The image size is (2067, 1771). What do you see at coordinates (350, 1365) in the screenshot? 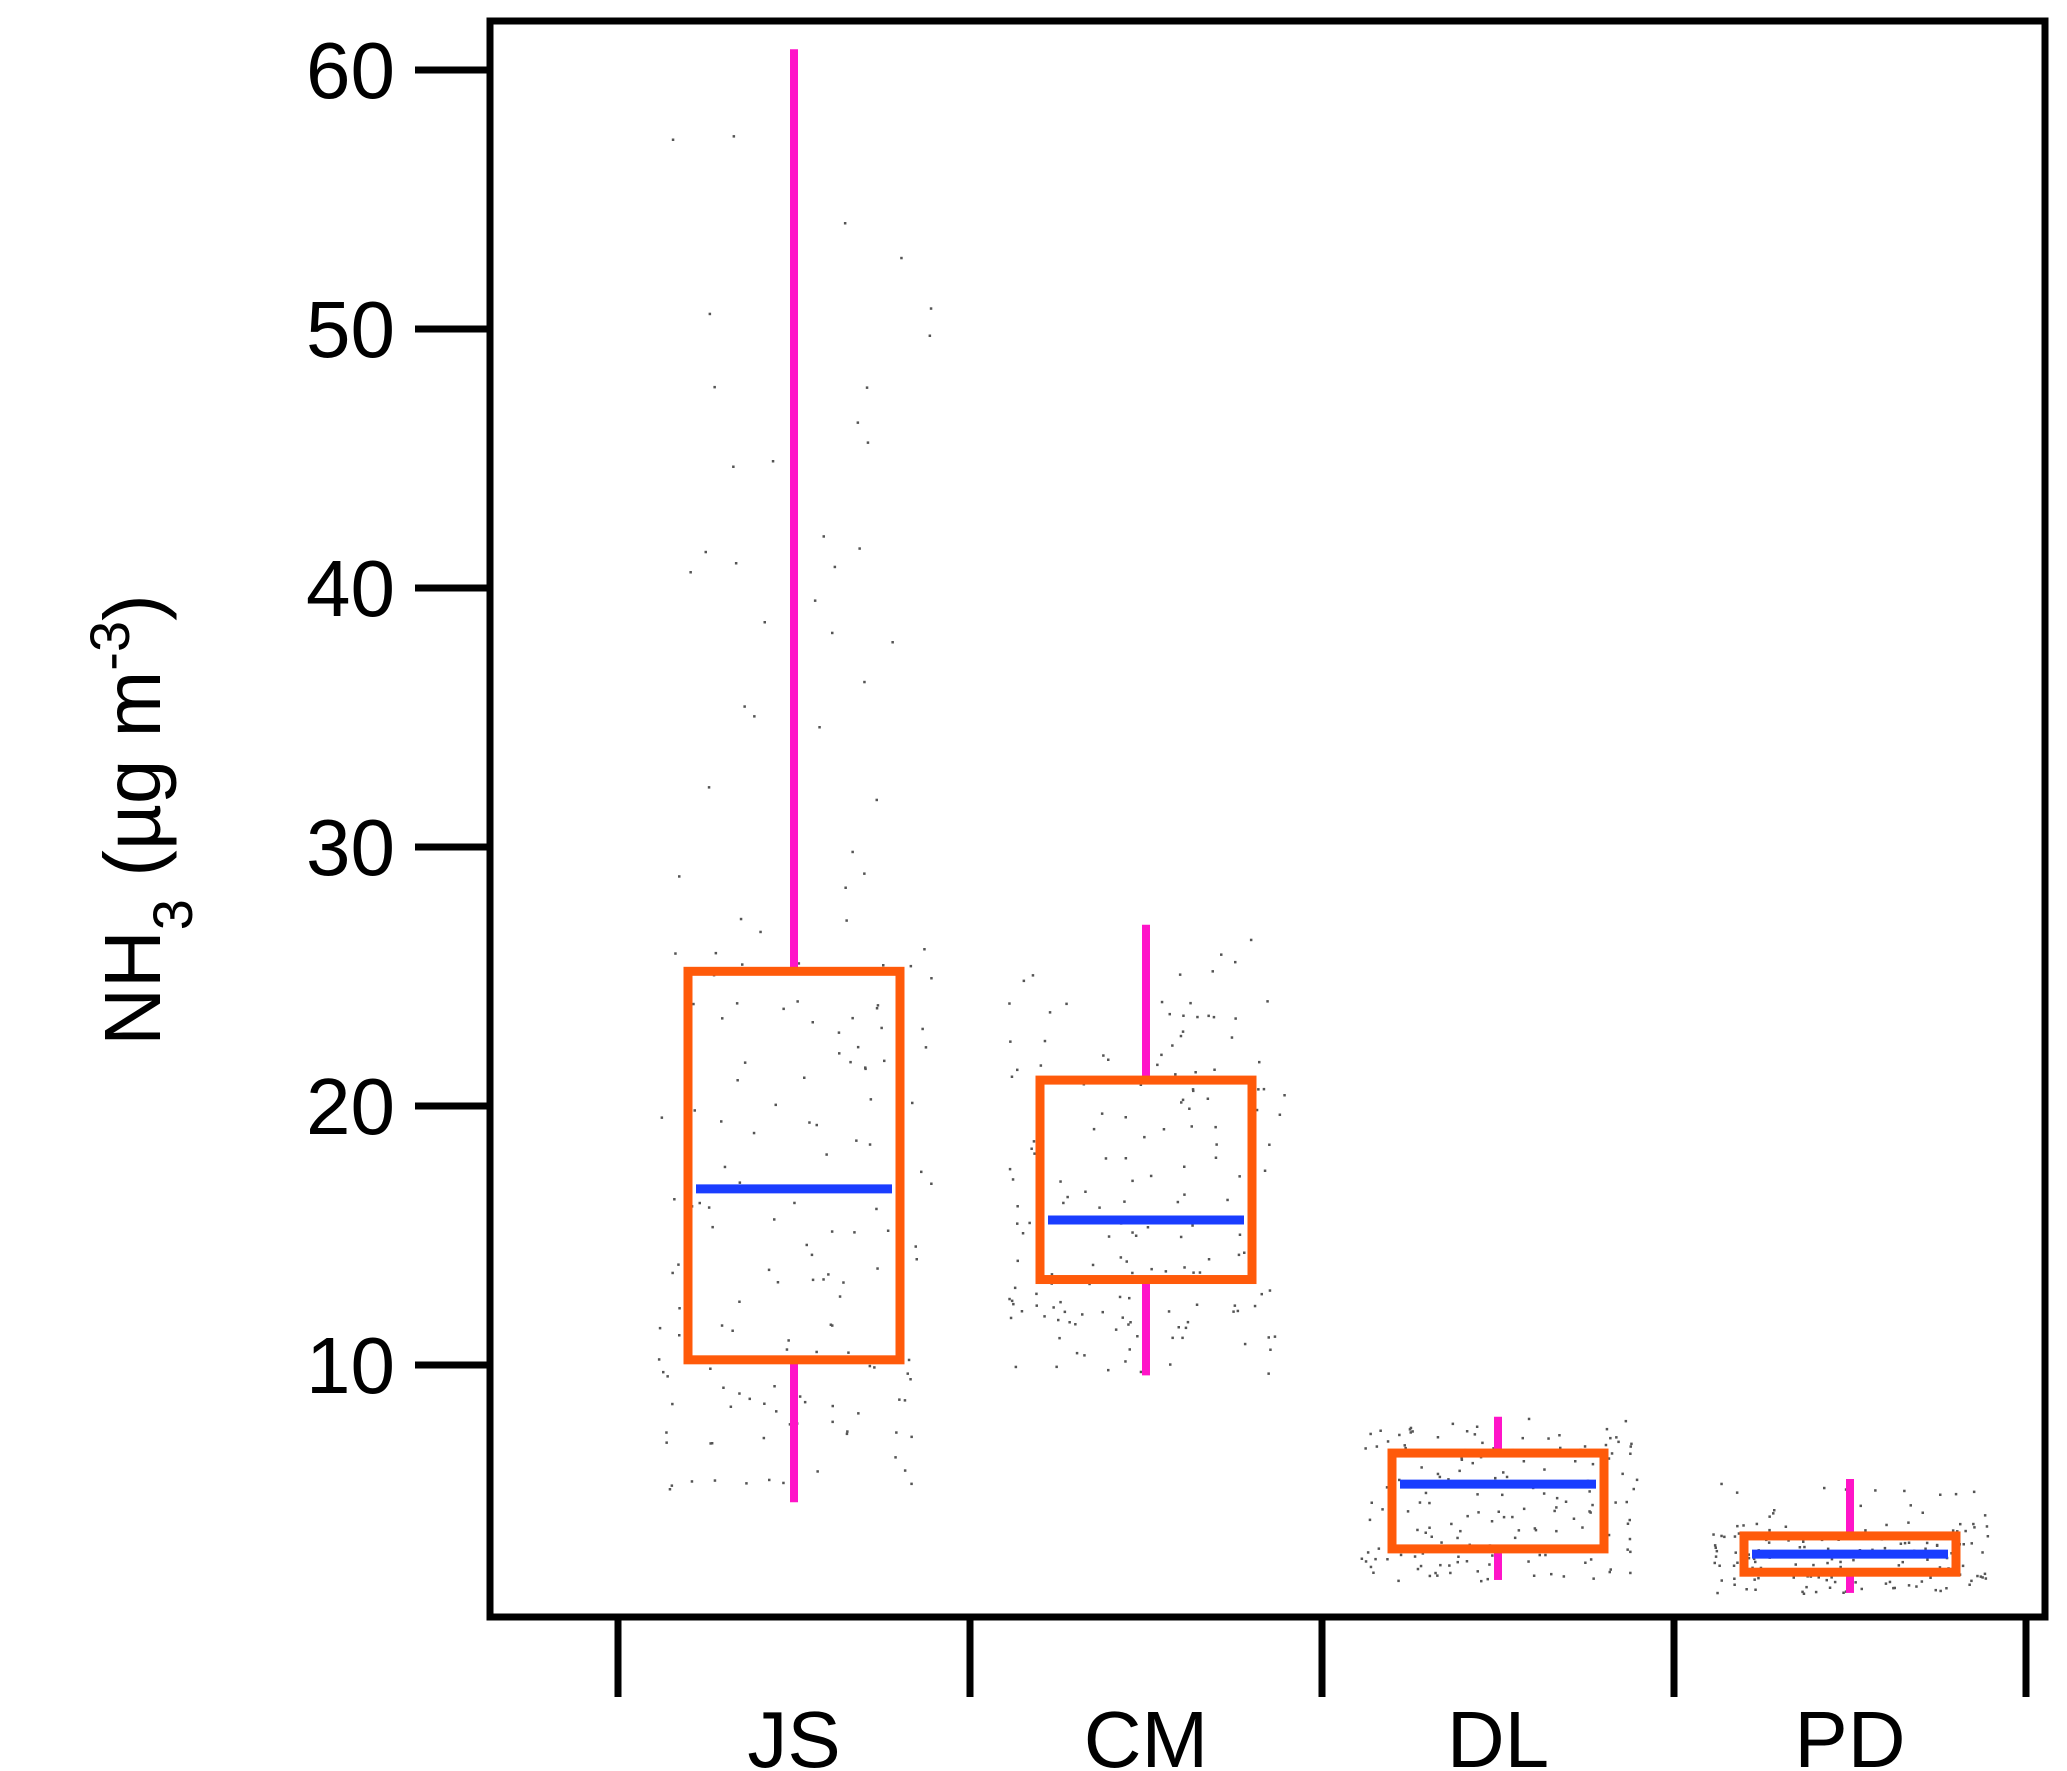
I see `y-tick-label: 10` at bounding box center [350, 1365].